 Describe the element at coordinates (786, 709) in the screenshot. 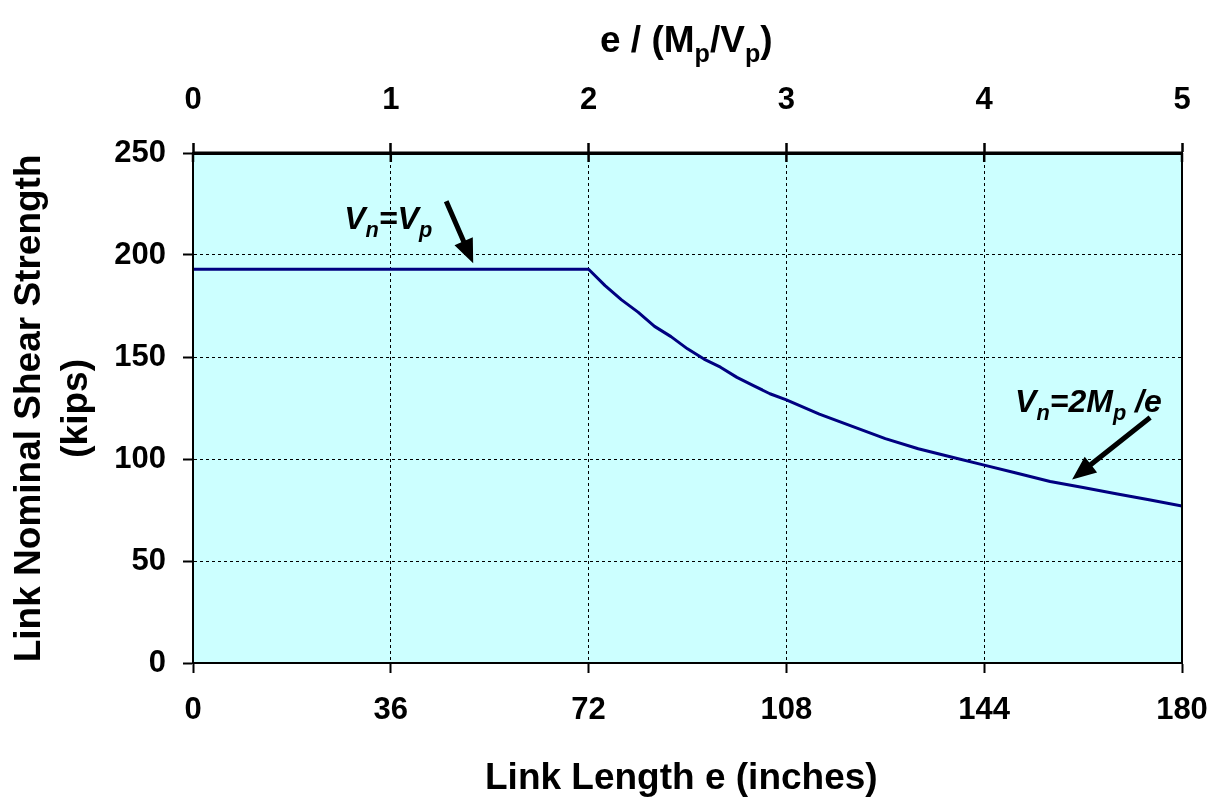

I see `x-tick-label: 108` at that location.